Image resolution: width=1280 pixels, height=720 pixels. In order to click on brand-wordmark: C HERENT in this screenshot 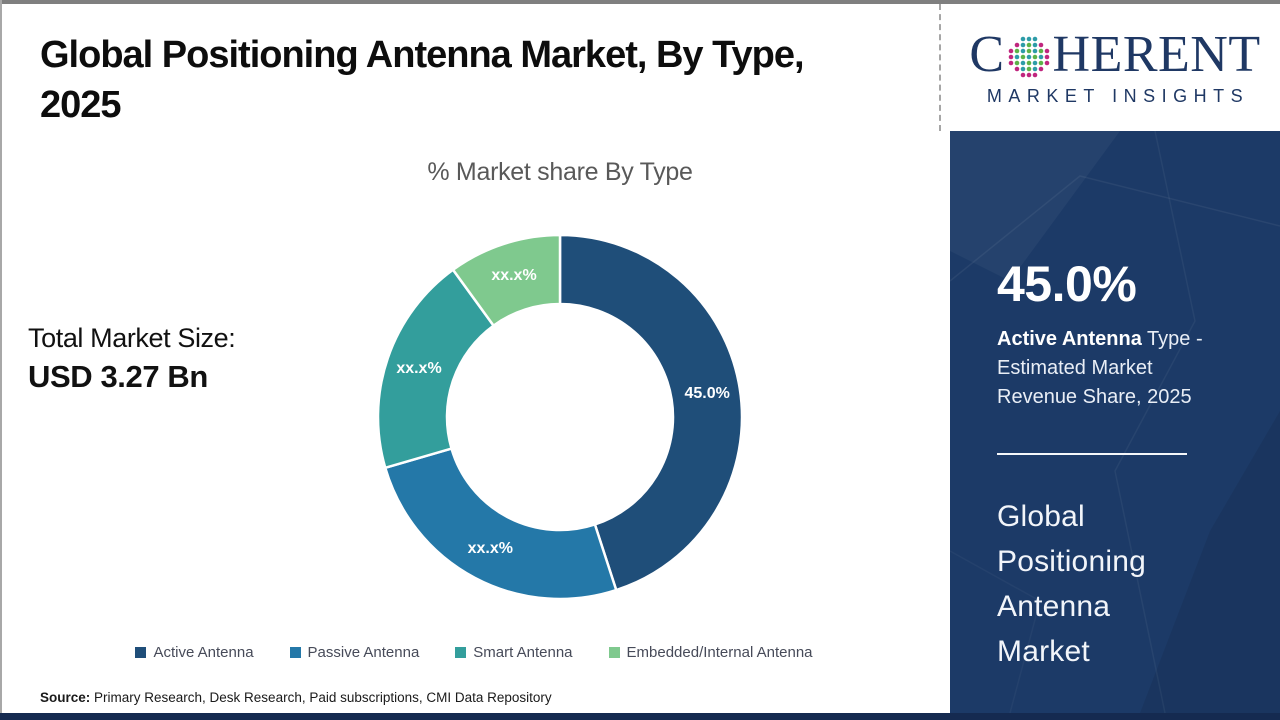, I will do `click(1115, 54)`.